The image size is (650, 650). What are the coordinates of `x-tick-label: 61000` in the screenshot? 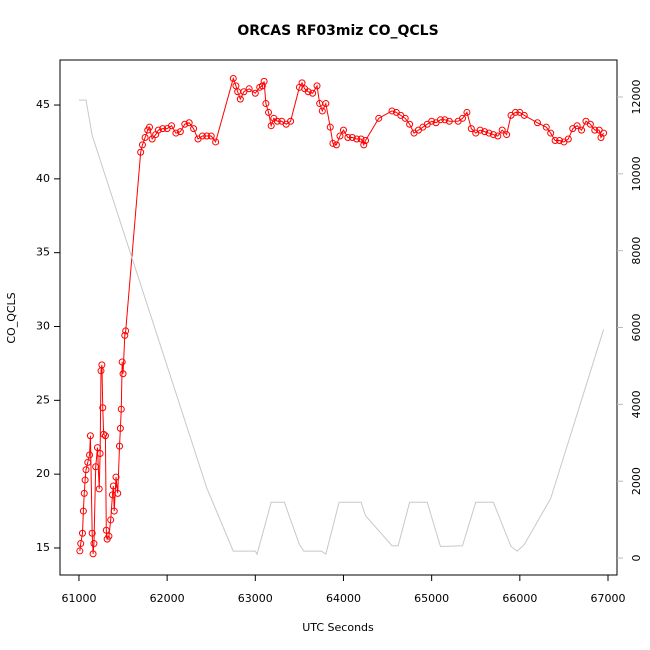 It's located at (78, 598).